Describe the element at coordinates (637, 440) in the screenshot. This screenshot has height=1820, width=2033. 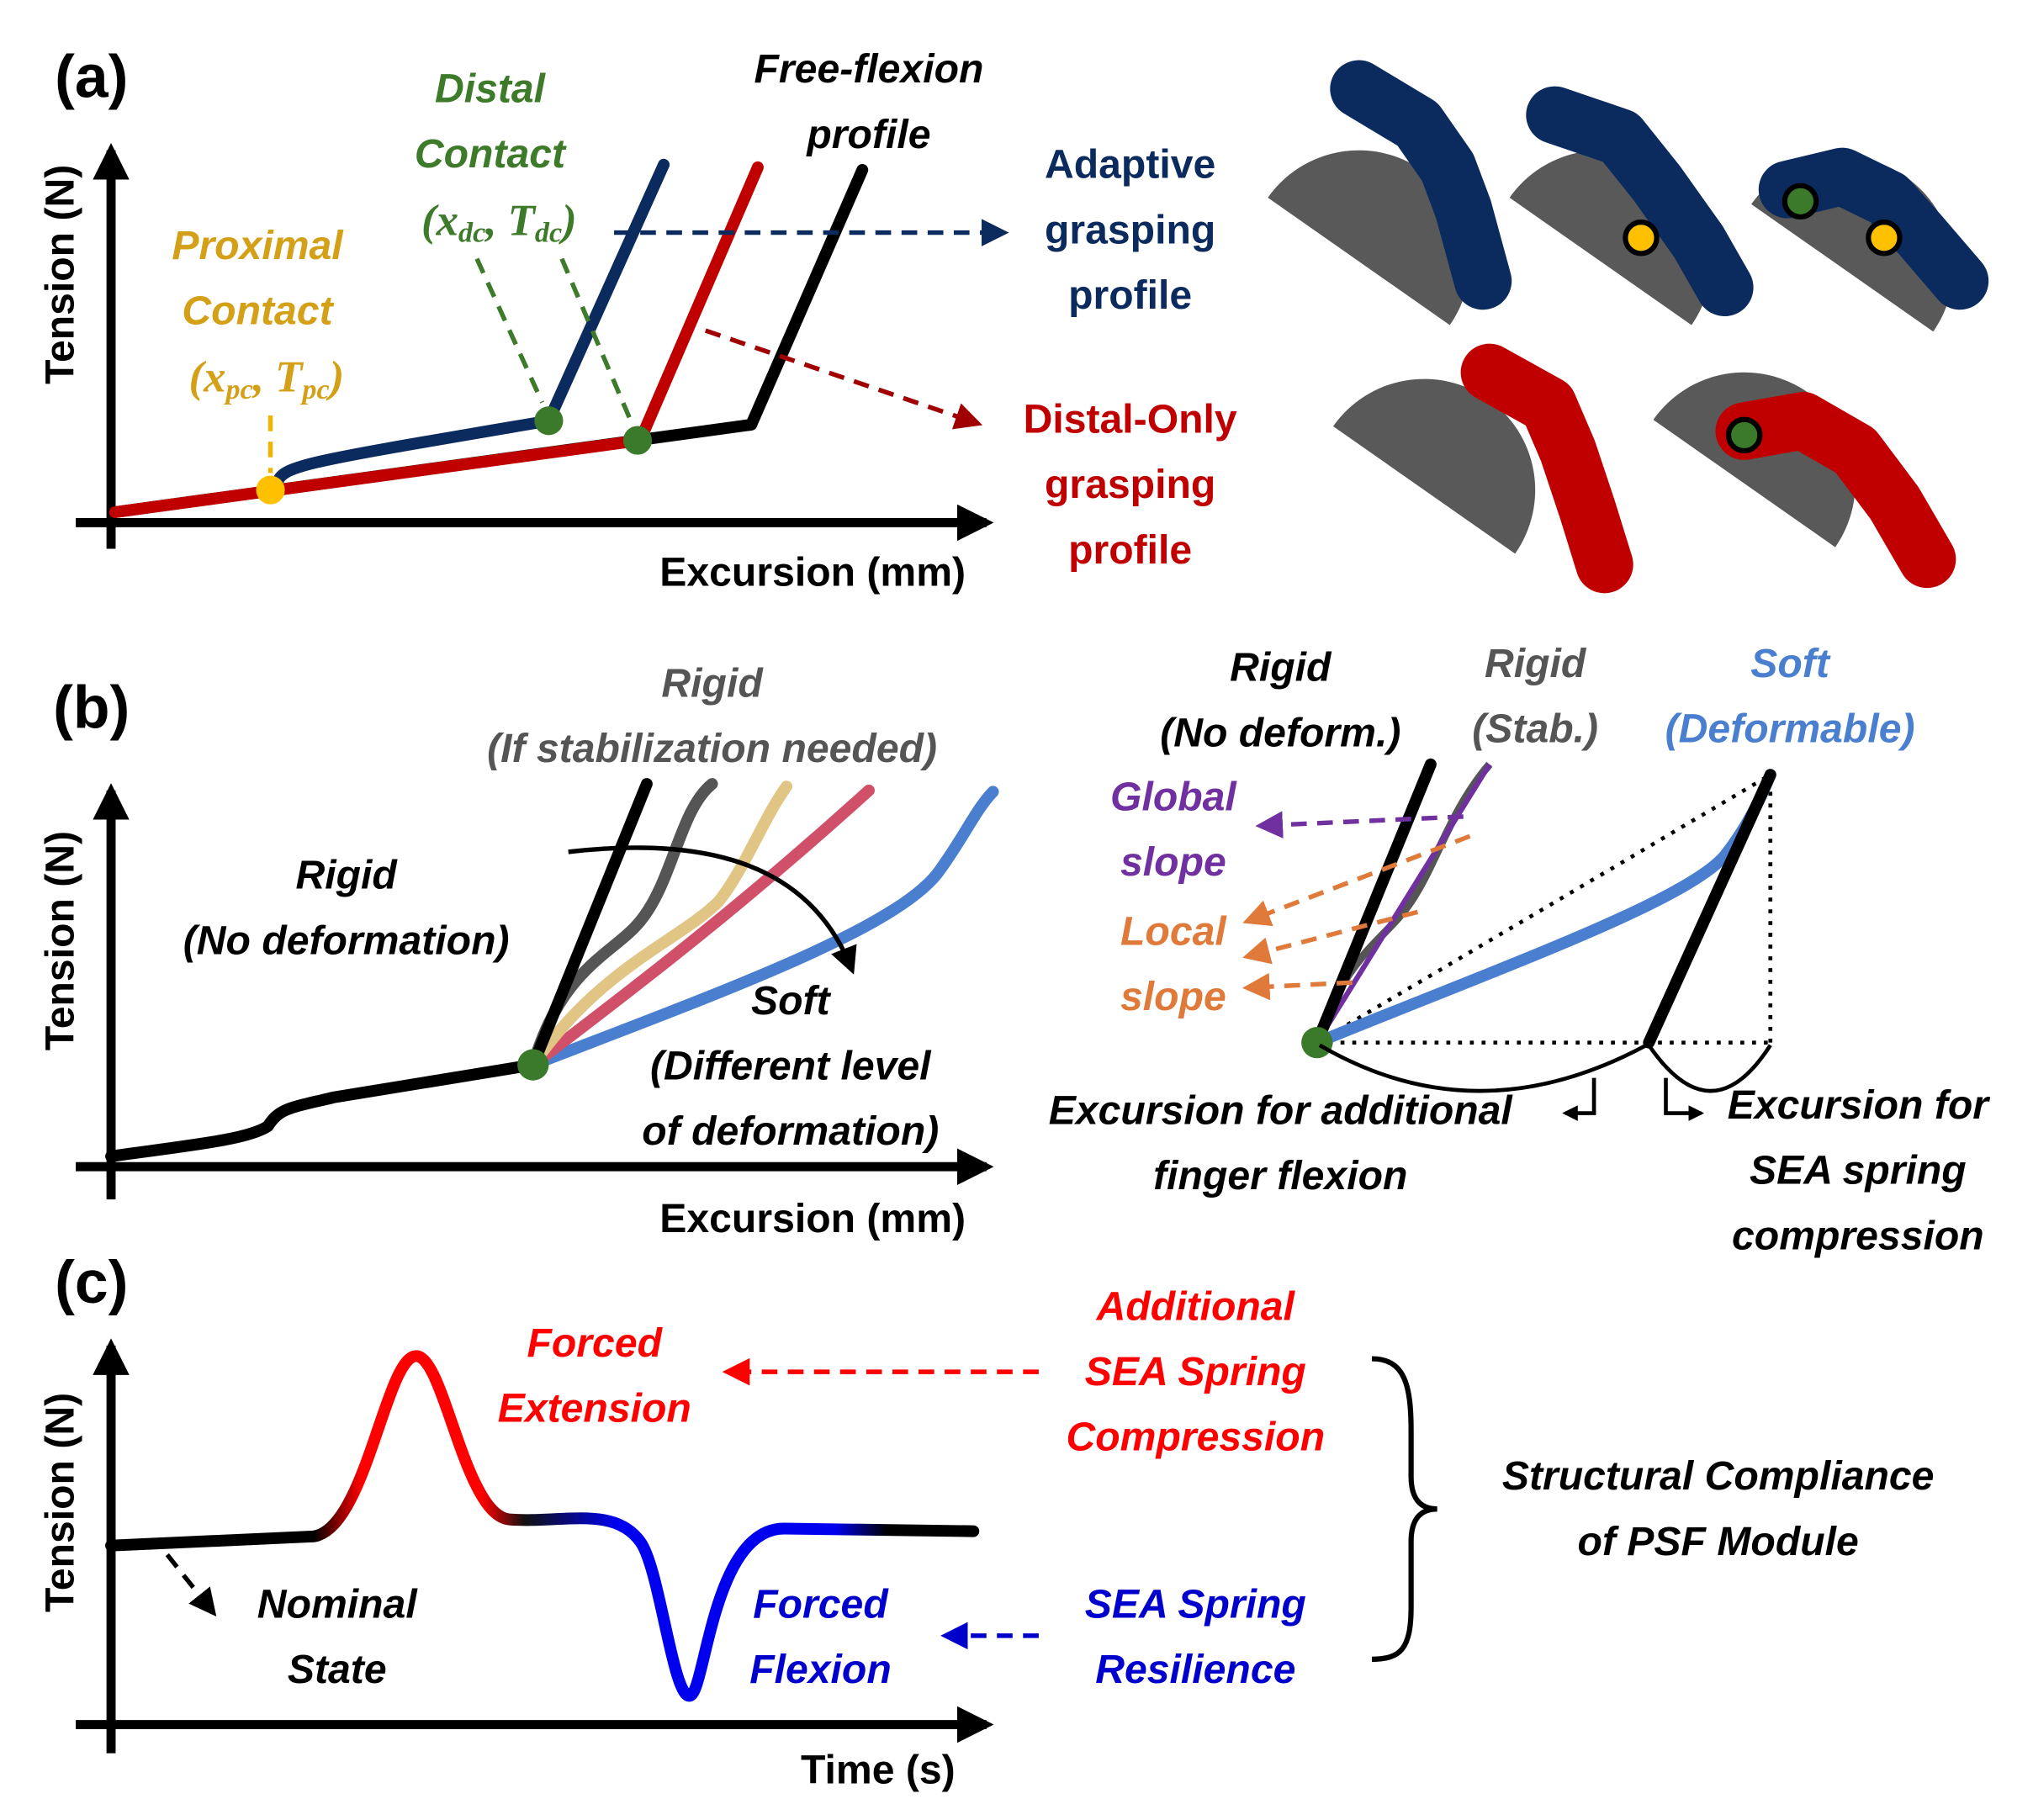
I see `distal-contact-point` at that location.